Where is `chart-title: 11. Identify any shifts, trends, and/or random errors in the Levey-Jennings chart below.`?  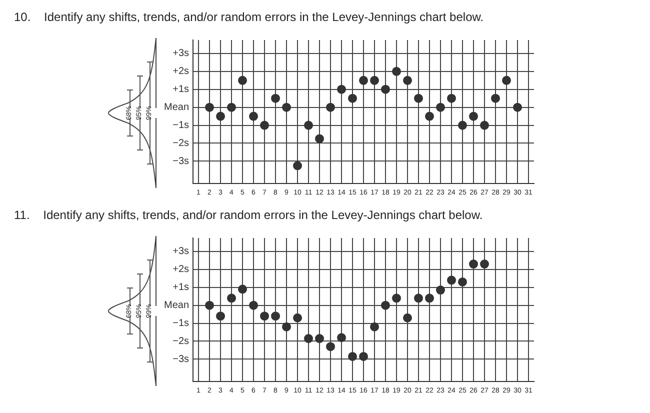 chart-title: 11. Identify any shifts, trends, and/or random errors in the Levey-Jennings chart below. is located at coordinates (248, 215).